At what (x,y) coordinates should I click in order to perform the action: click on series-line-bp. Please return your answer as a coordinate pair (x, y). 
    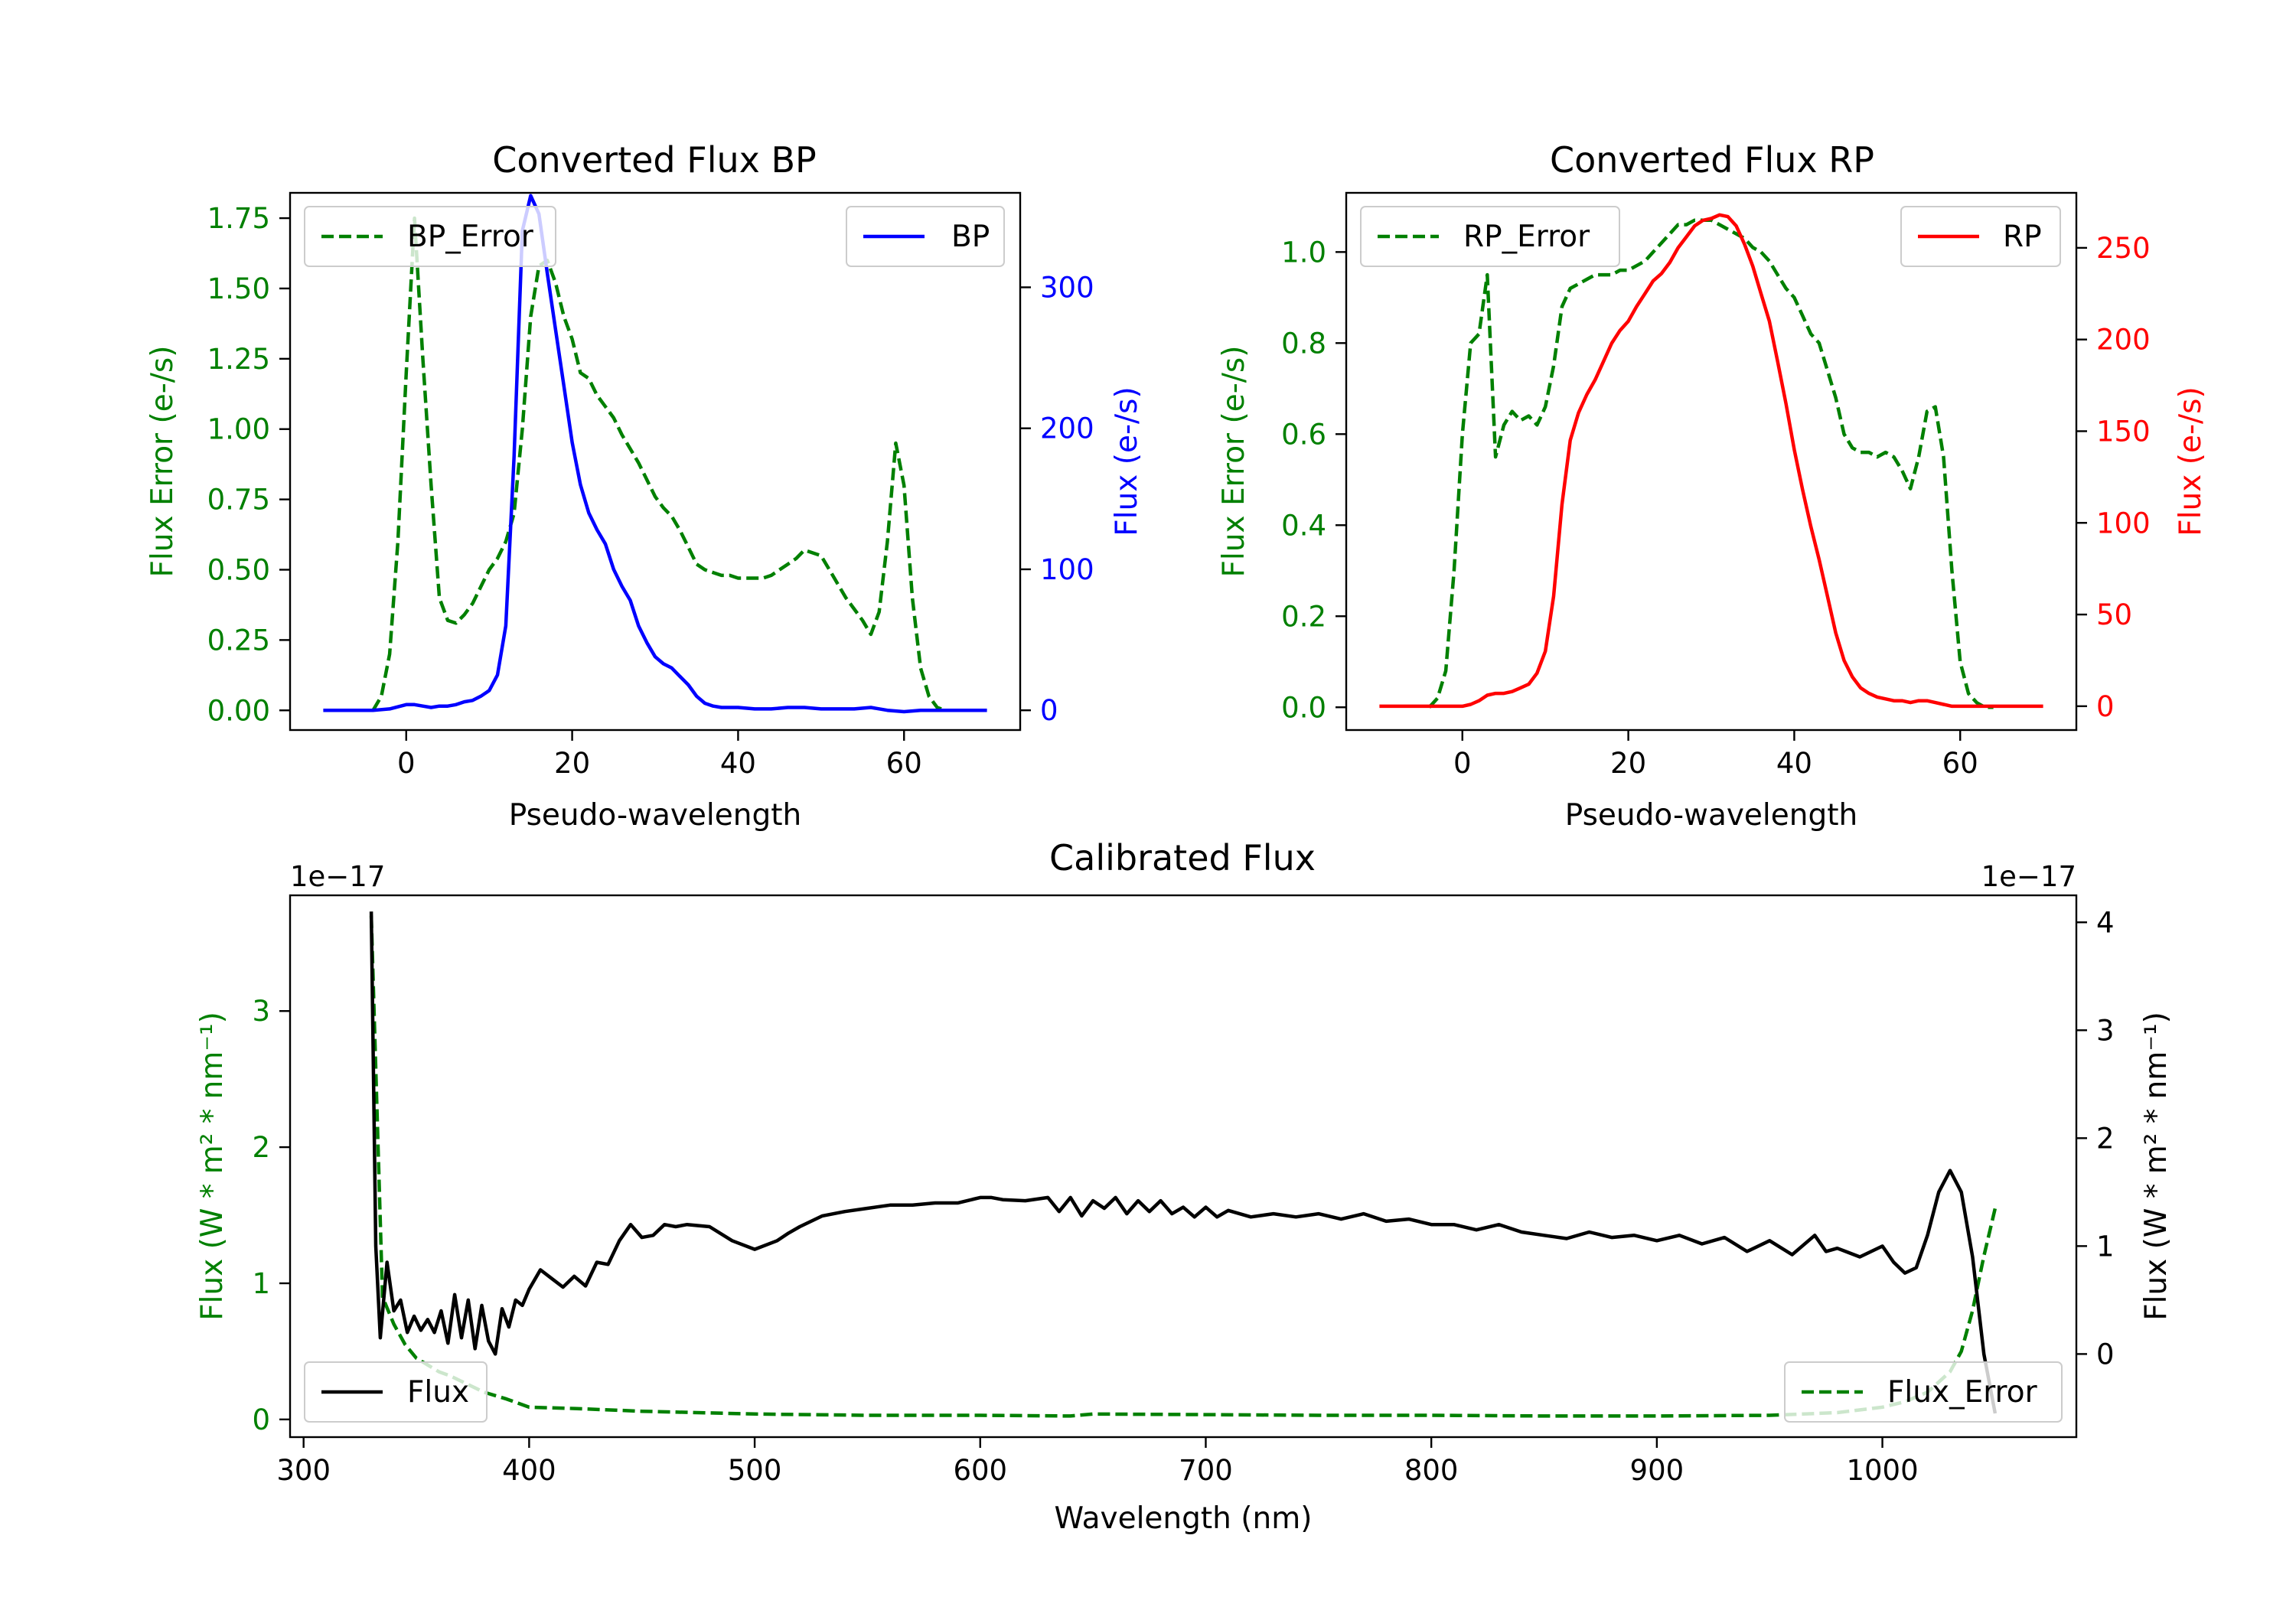
    Looking at the image, I should click on (655, 454).